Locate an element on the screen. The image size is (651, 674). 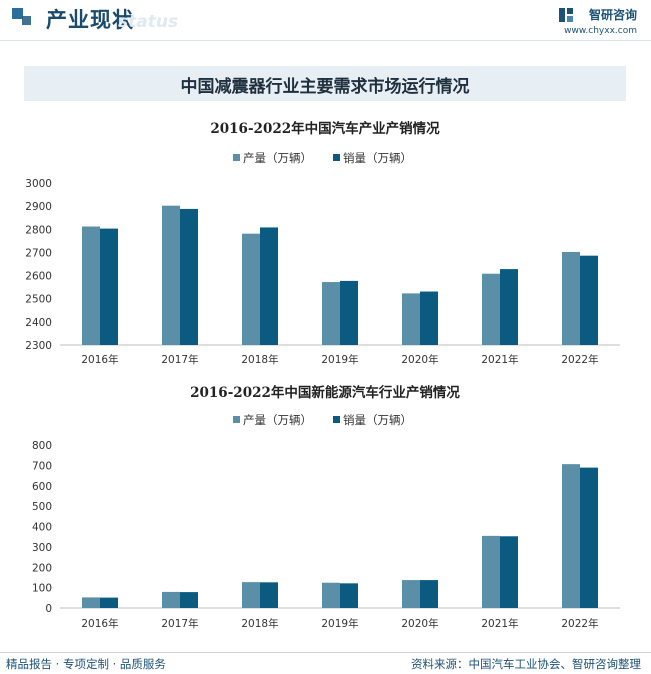
y-tick-label: 3000 is located at coordinates (38, 184).